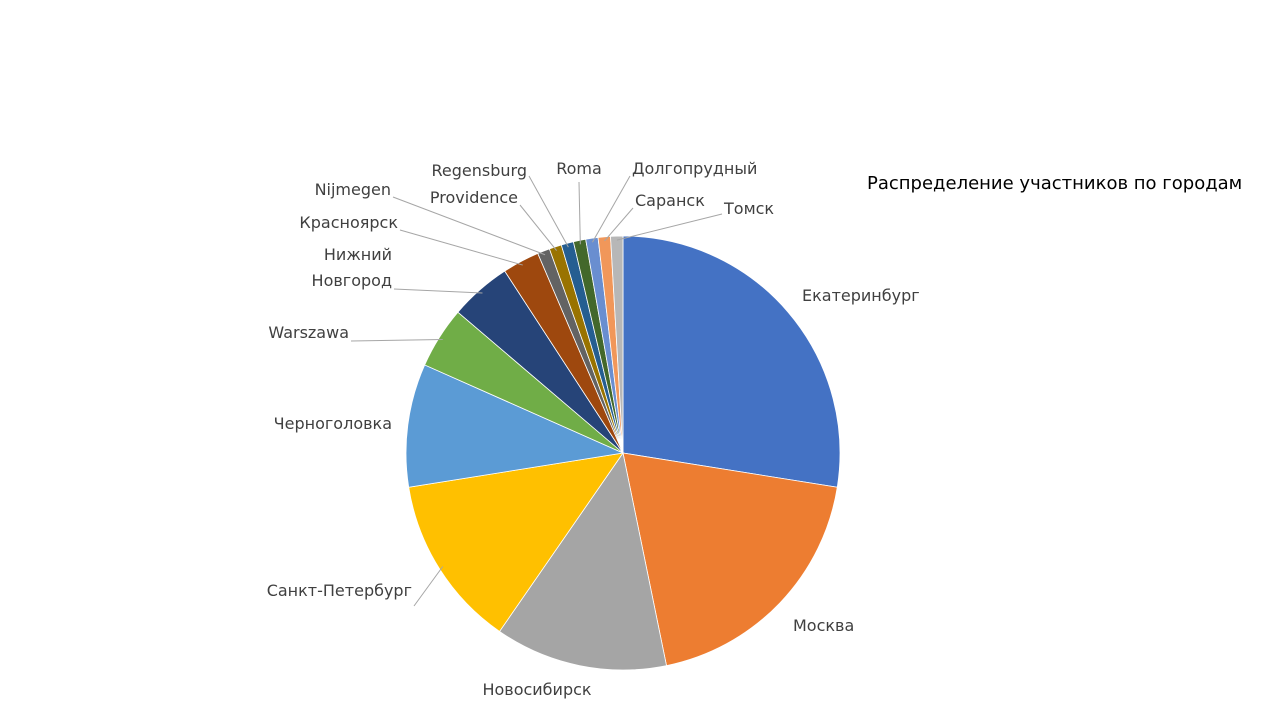 The image size is (1280, 720). Describe the element at coordinates (537, 689) in the screenshot. I see `slice-label: Новосибирск` at that location.